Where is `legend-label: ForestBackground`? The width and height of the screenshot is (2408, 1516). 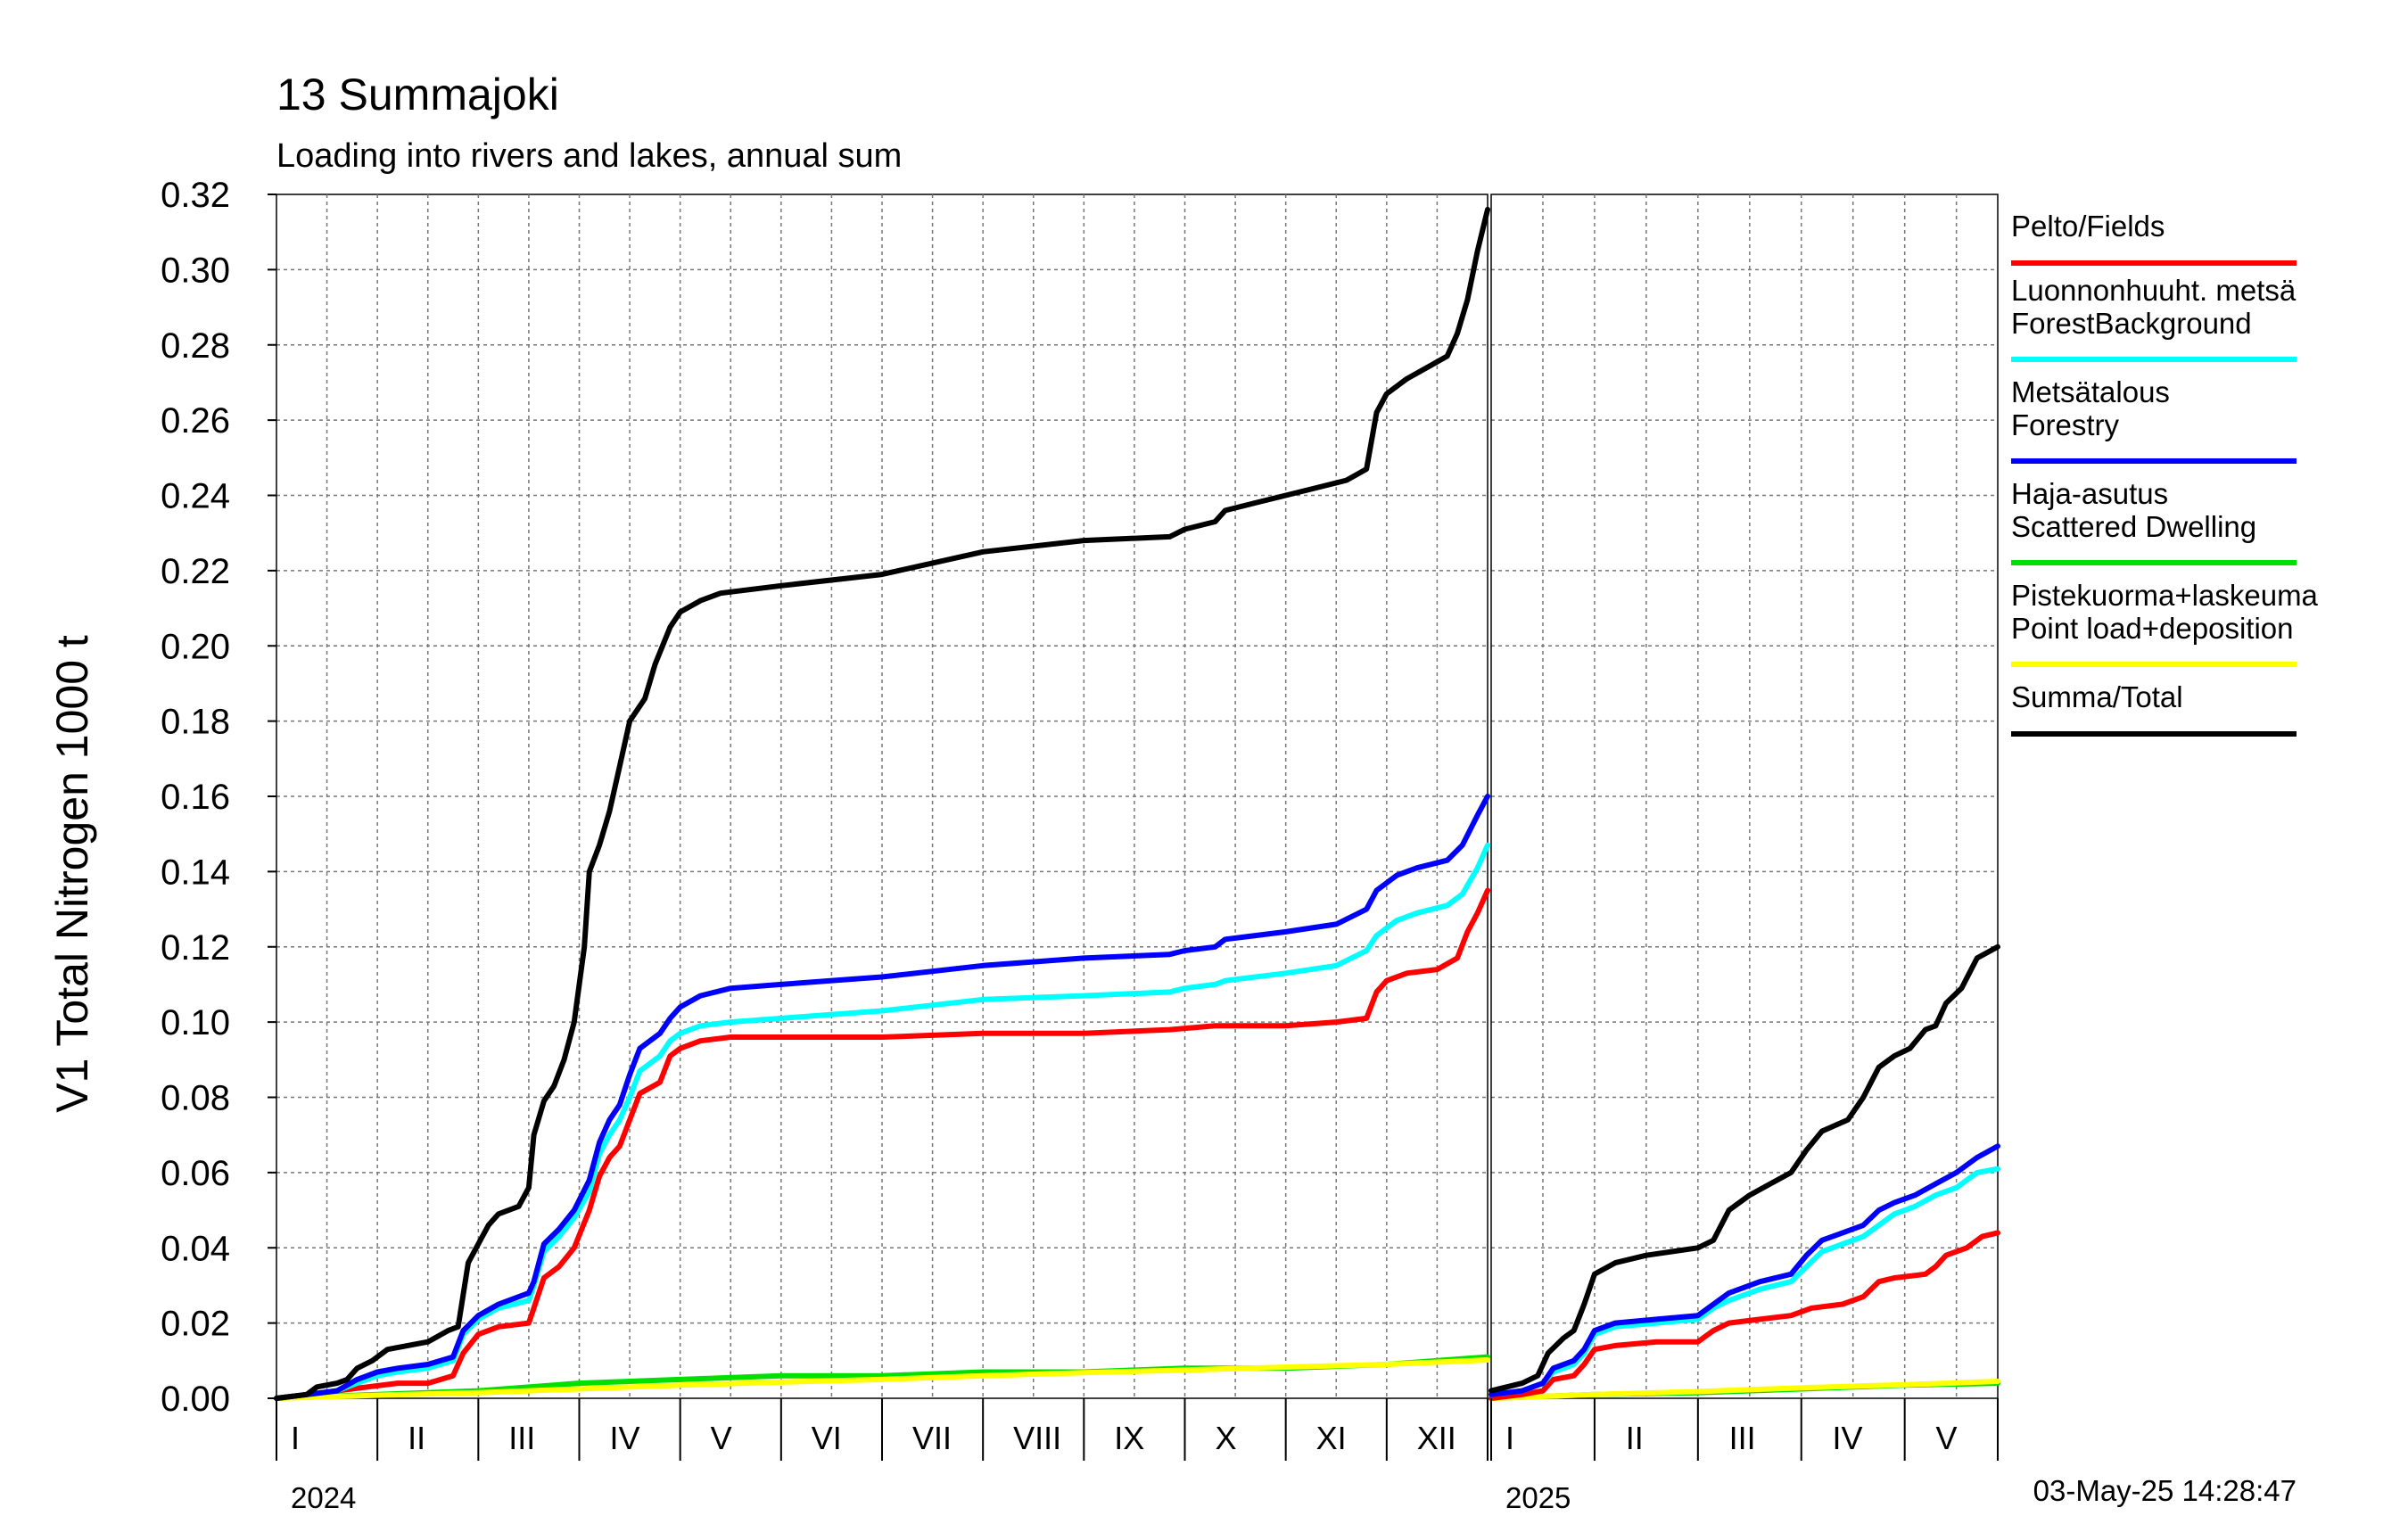
legend-label: ForestBackground is located at coordinates (2131, 323).